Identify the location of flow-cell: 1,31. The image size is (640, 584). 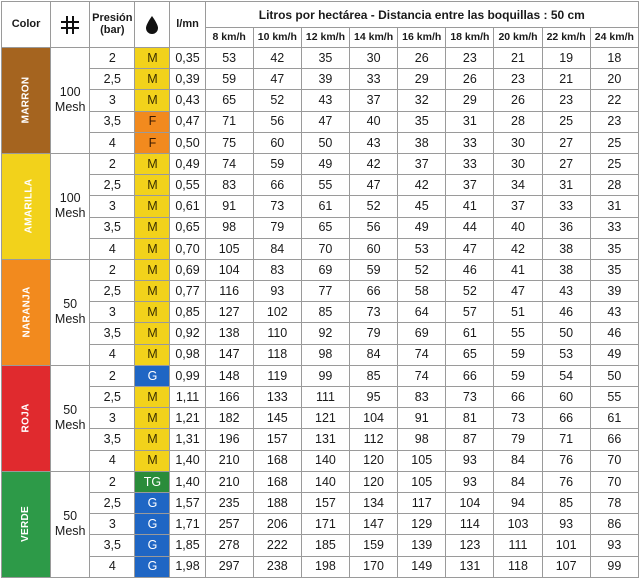
(187, 439).